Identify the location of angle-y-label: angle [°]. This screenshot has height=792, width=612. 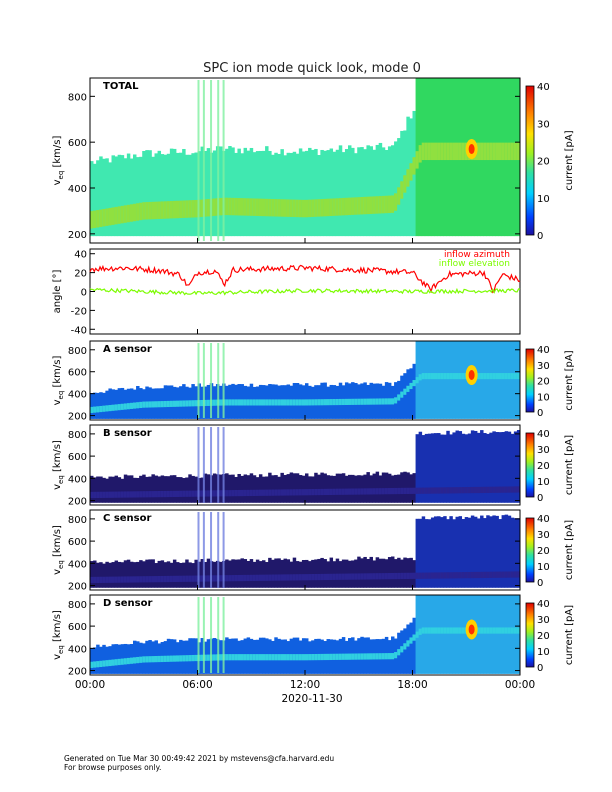
(57, 292).